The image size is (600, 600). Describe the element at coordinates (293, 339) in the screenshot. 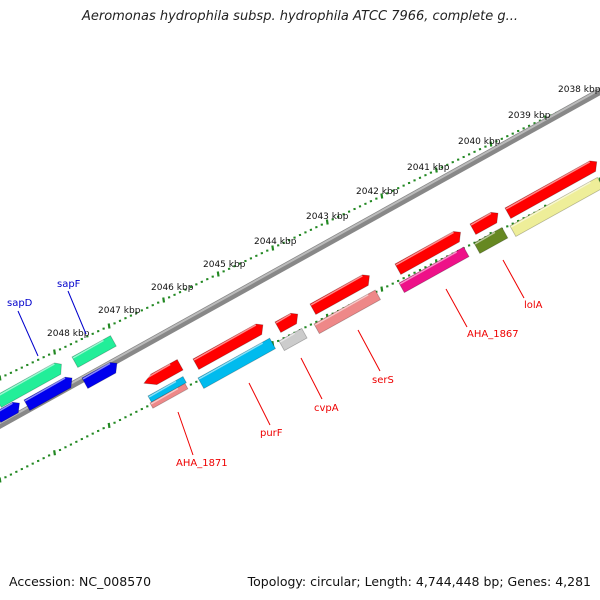

I see `gene-arrow-grey` at that location.